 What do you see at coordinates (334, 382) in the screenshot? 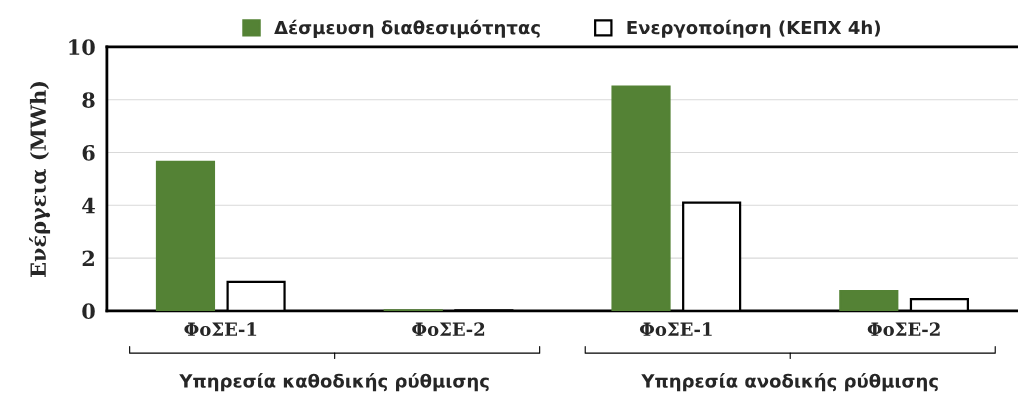
I see `text: Υπηρεσία καθοδικής ρύθμισης` at bounding box center [334, 382].